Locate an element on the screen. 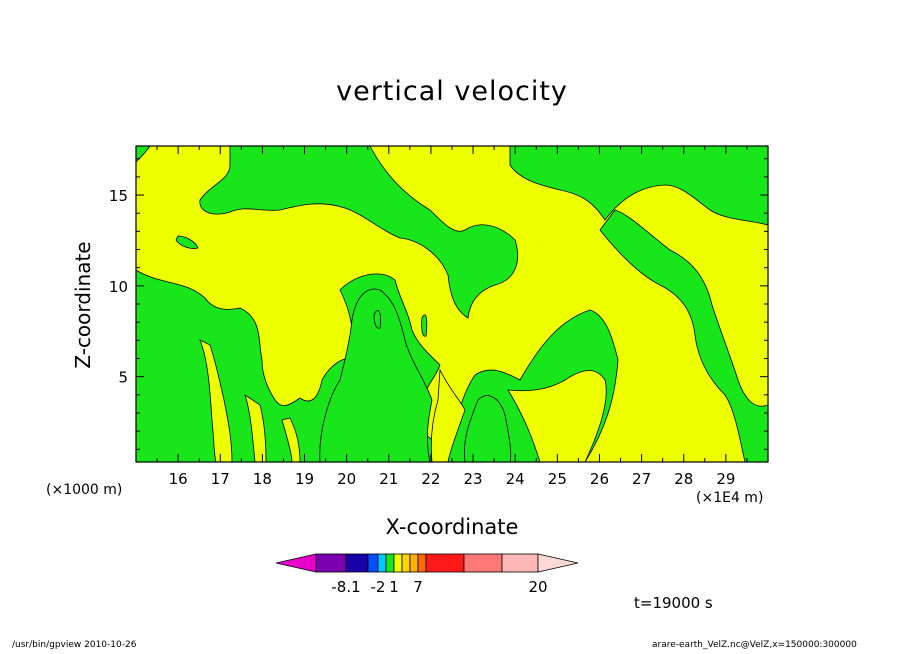  x-axis-unit: (×1E4 m) is located at coordinates (730, 498).